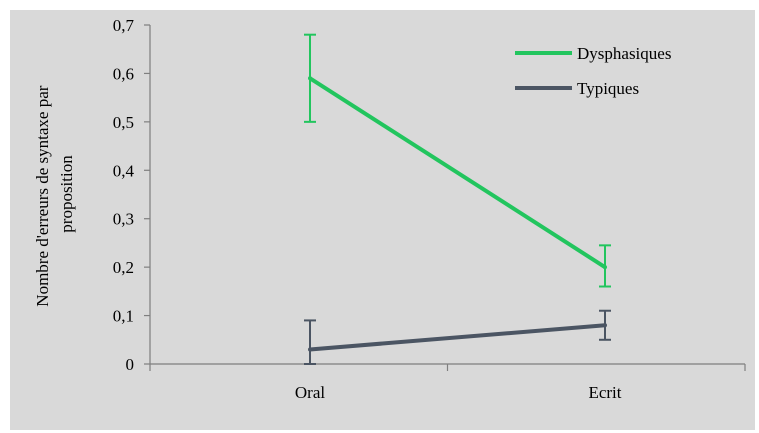 The height and width of the screenshot is (433, 759). I want to click on legend-label: Dysphasiques, so click(624, 53).